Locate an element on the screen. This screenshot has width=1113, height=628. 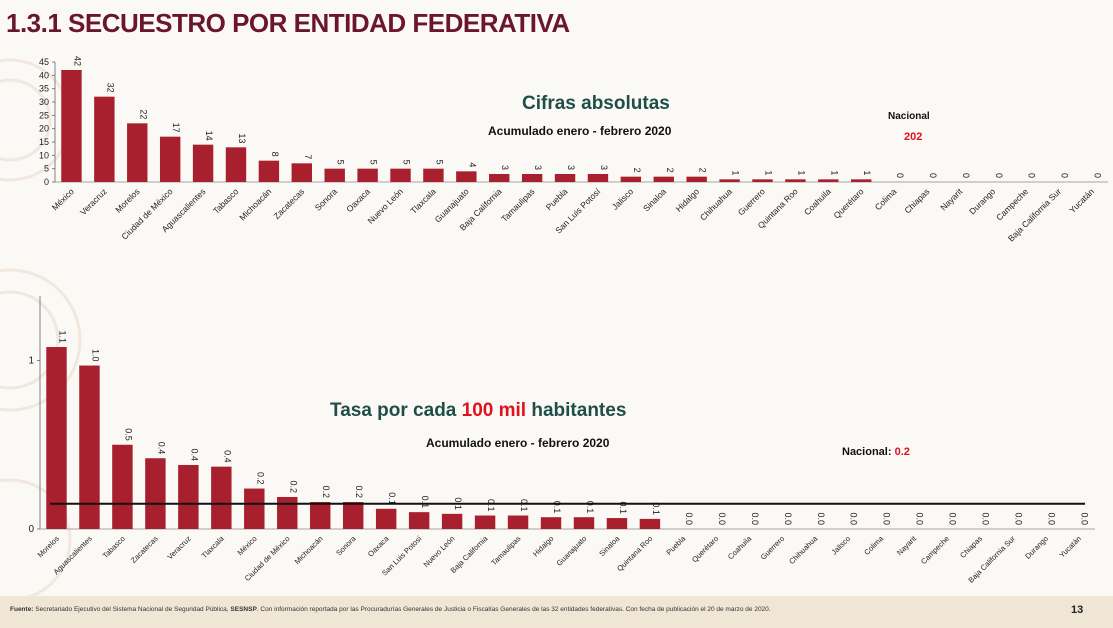
chart1-y-tick-label: 5 is located at coordinates (46, 169).